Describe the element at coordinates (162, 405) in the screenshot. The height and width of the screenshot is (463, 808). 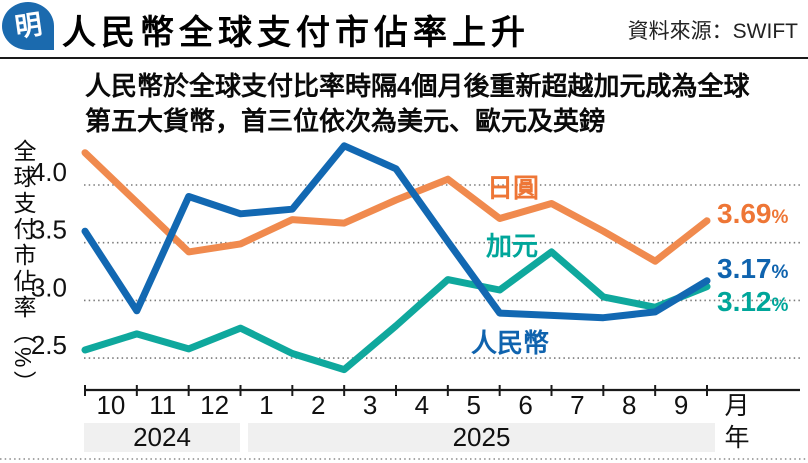
I see `month-label: 11` at that location.